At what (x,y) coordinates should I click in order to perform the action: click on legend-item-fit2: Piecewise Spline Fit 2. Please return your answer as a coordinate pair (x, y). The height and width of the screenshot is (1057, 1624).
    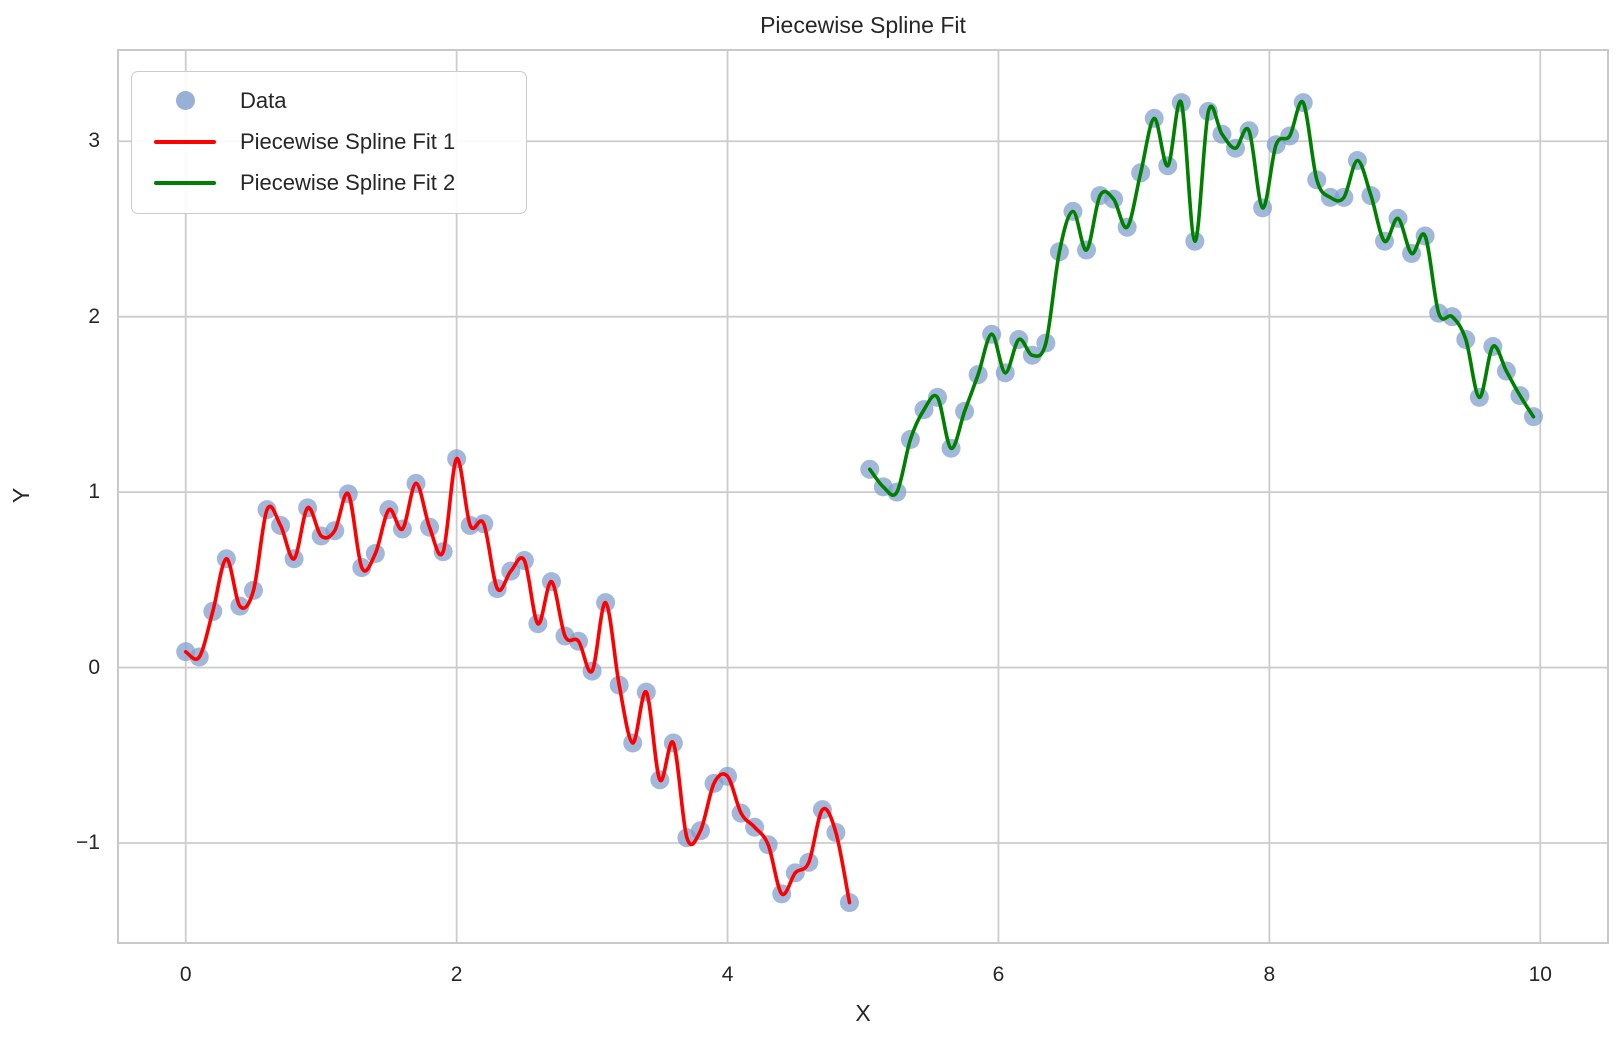
    Looking at the image, I should click on (329, 182).